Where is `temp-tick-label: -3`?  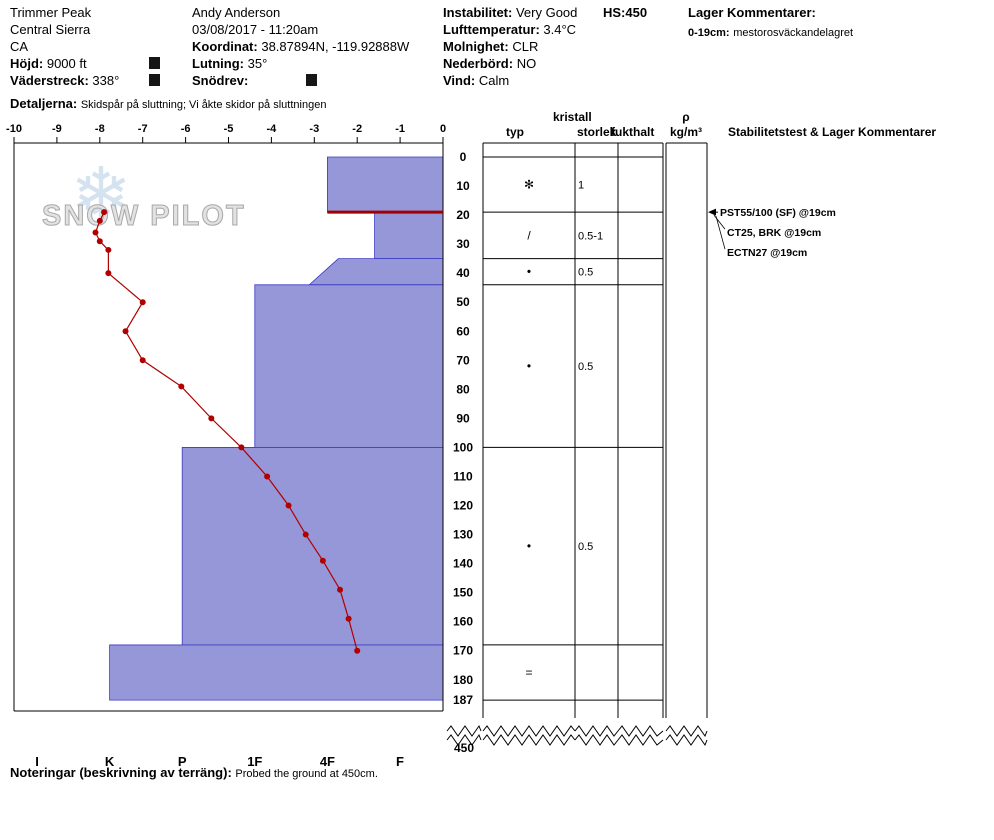
temp-tick-label: -3 is located at coordinates (314, 129).